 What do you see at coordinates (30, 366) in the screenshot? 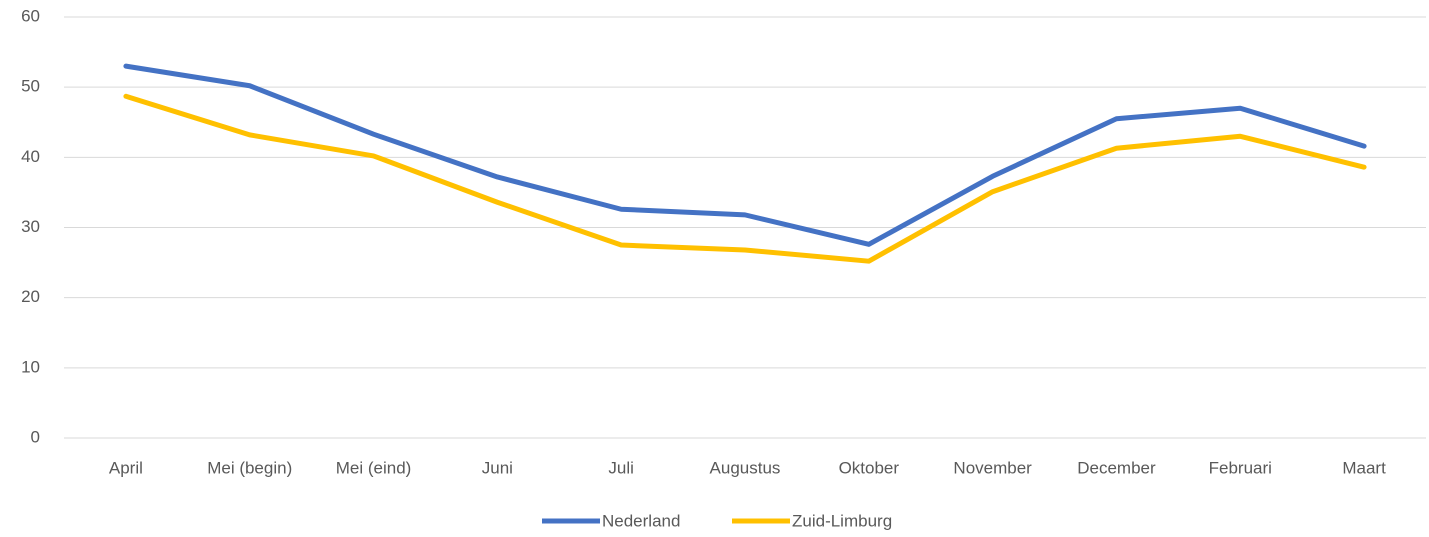
I see `y-tick-label: 10` at bounding box center [30, 366].